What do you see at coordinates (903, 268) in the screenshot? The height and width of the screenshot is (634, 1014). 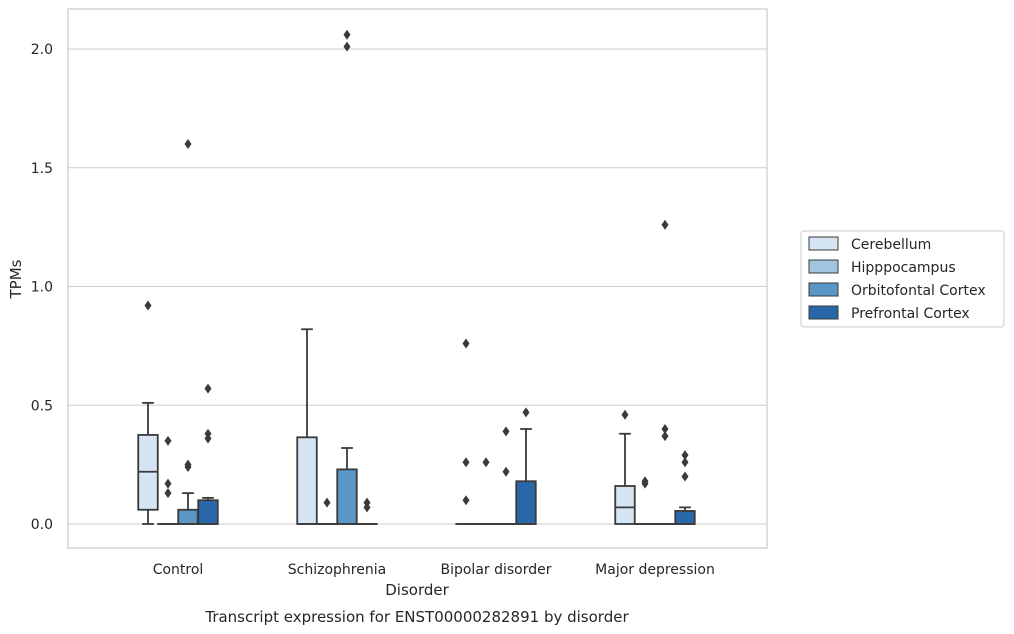 I see `legend-label: Hipppocampus` at bounding box center [903, 268].